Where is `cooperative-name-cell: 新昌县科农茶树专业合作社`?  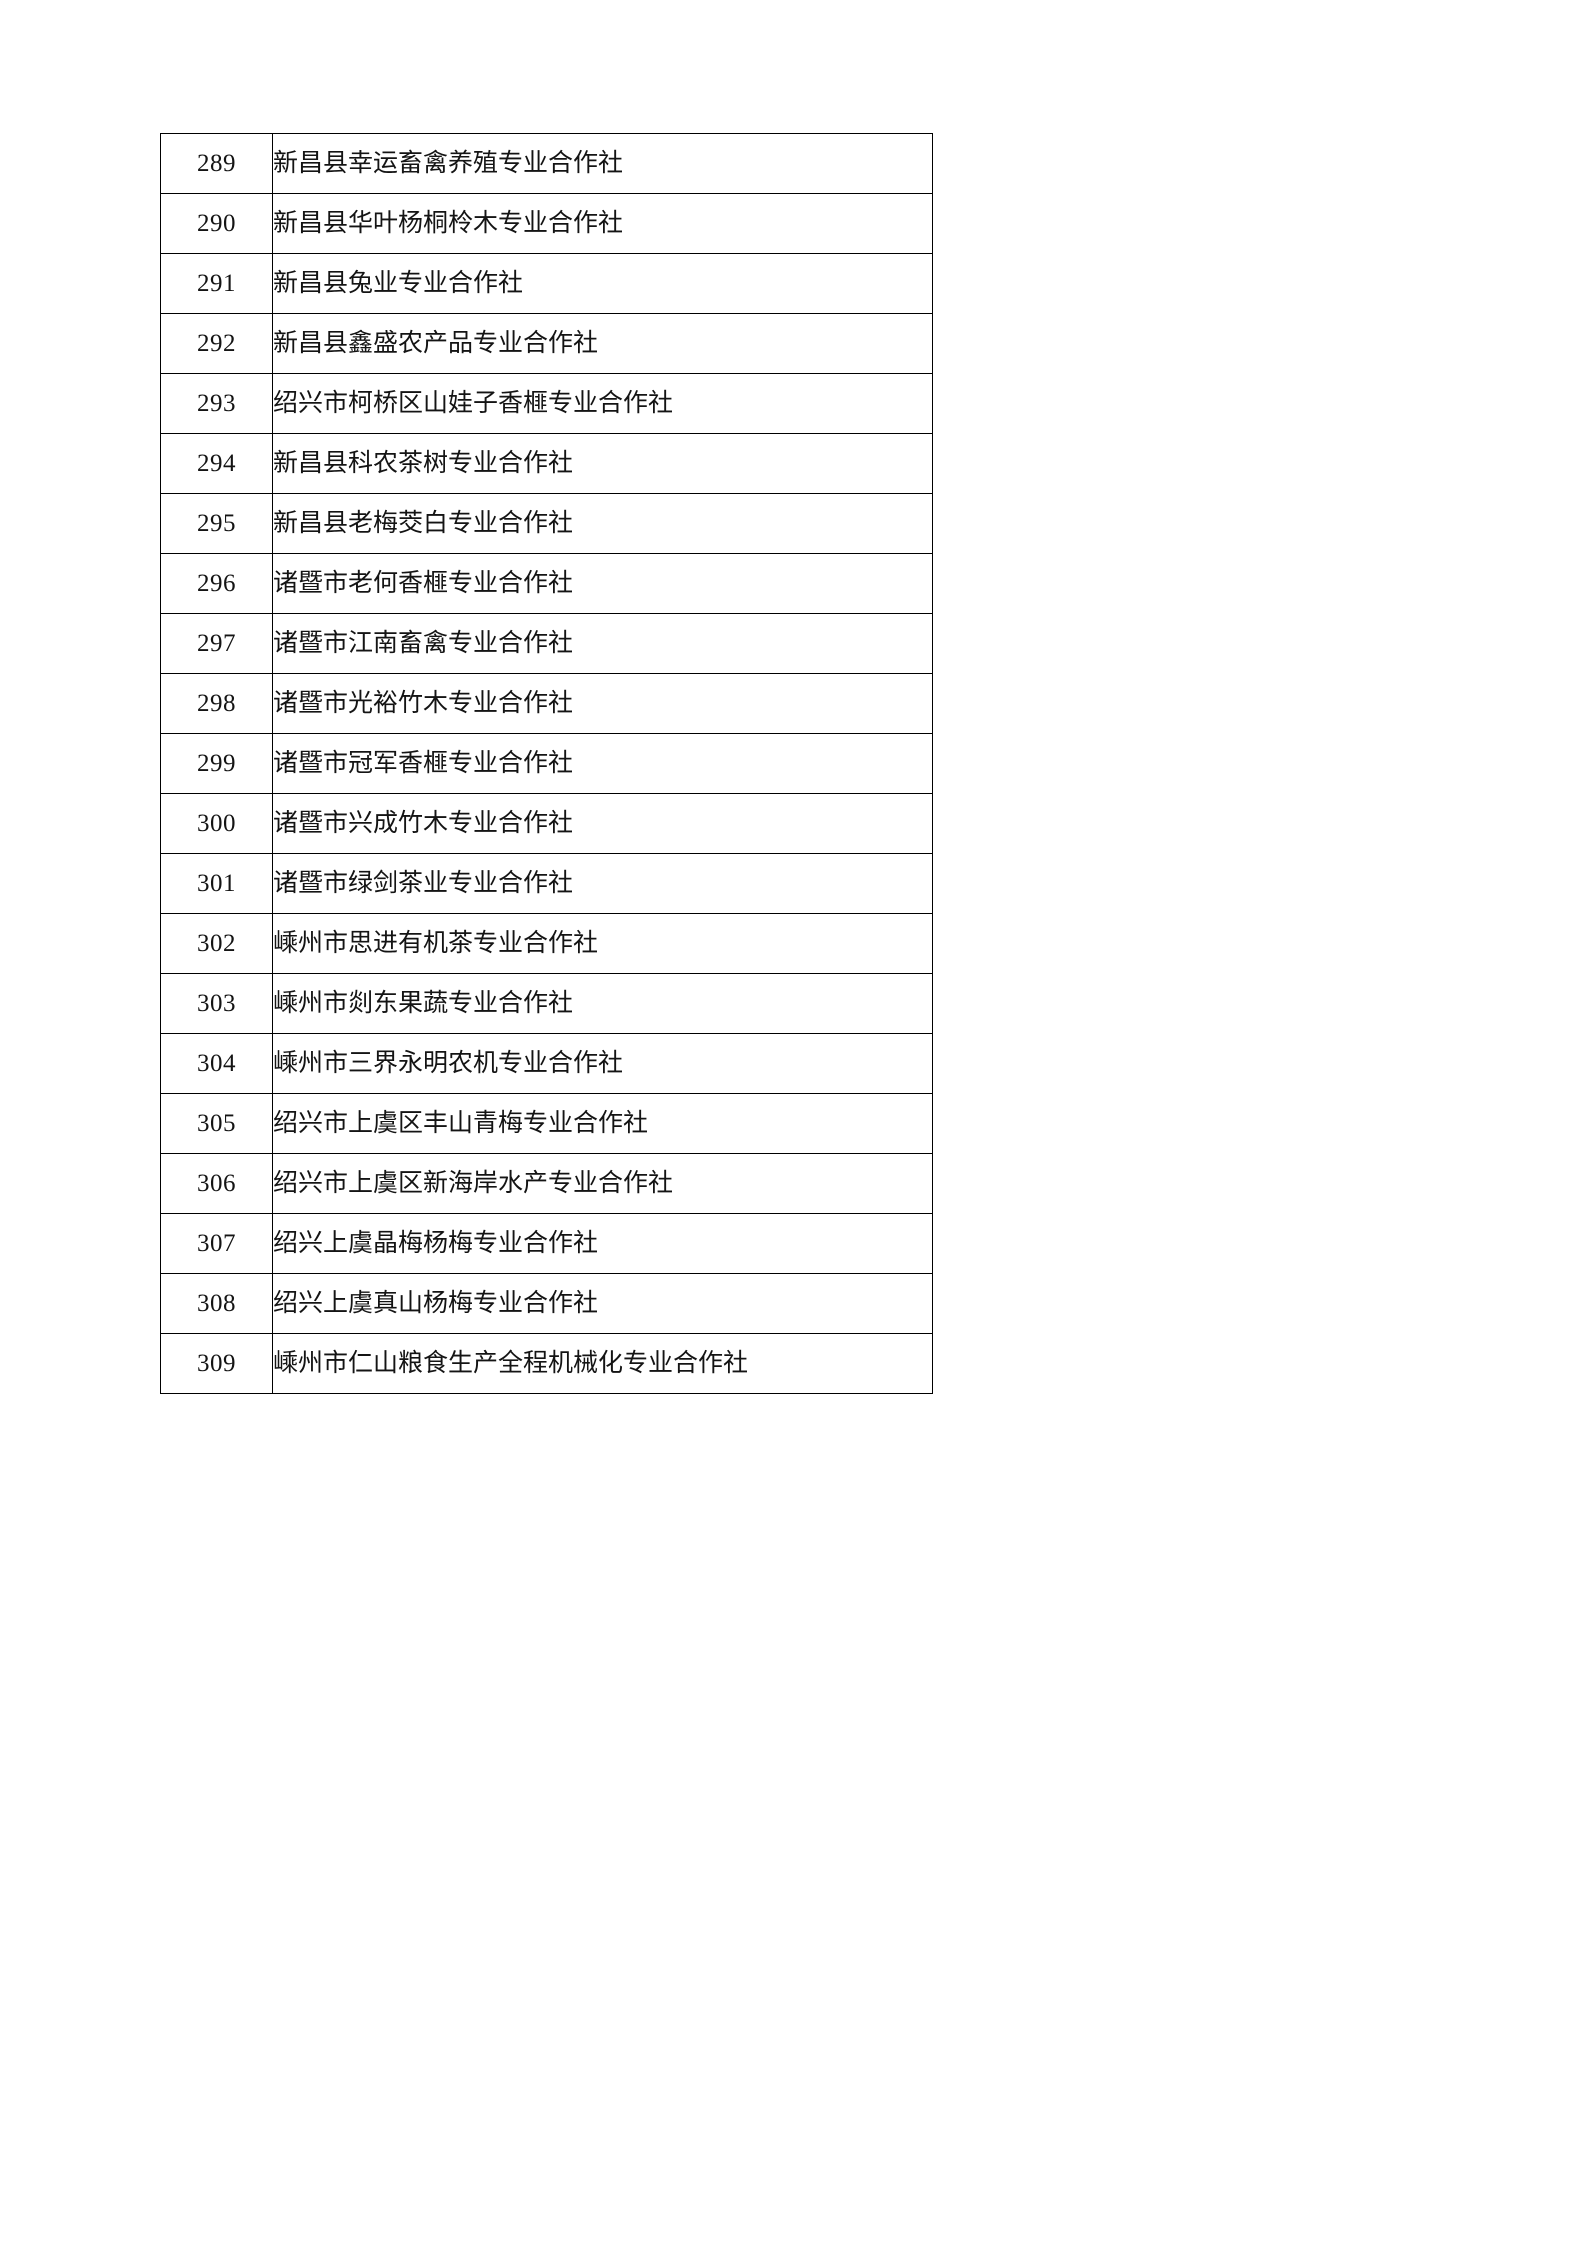 cooperative-name-cell: 新昌县科农茶树专业合作社 is located at coordinates (602, 463).